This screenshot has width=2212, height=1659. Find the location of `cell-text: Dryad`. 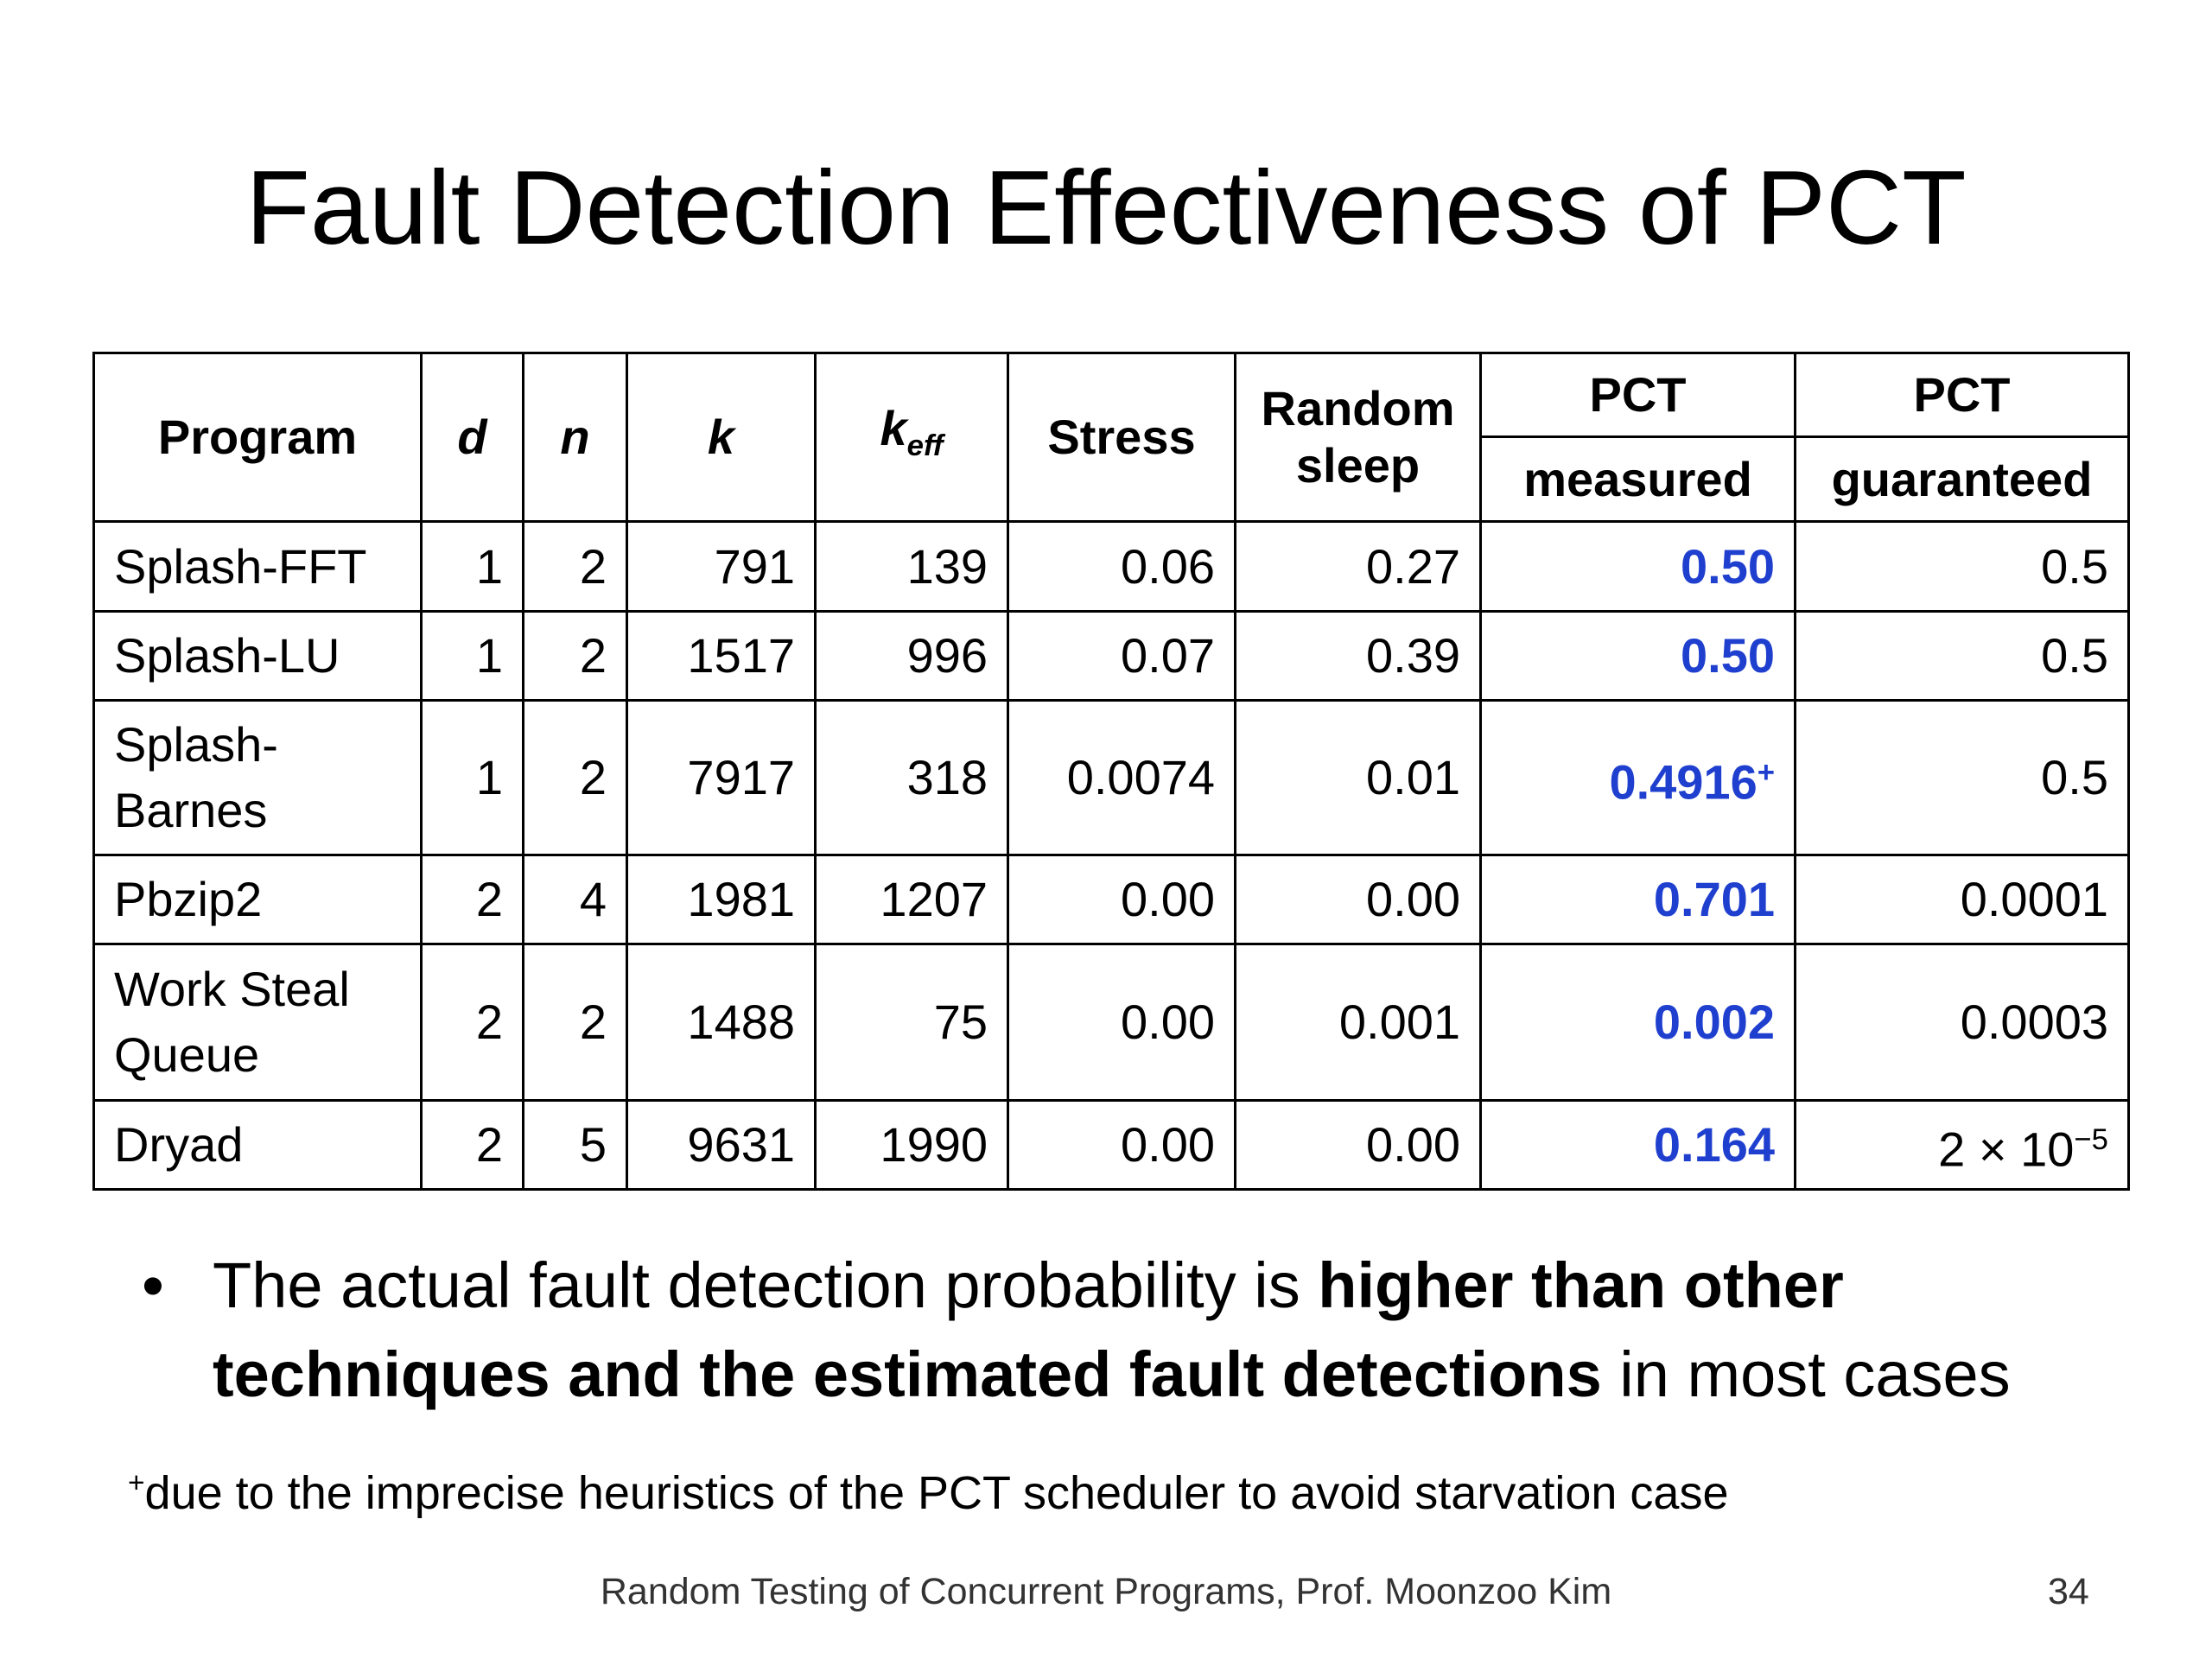

cell-text: Dryad is located at coordinates (179, 1144).